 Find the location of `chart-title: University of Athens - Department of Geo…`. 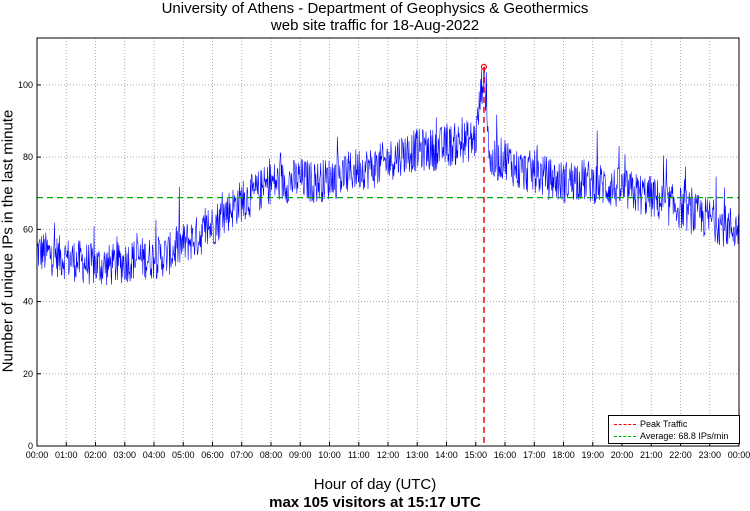

chart-title: University of Athens - Department of Geo… is located at coordinates (375, 8).